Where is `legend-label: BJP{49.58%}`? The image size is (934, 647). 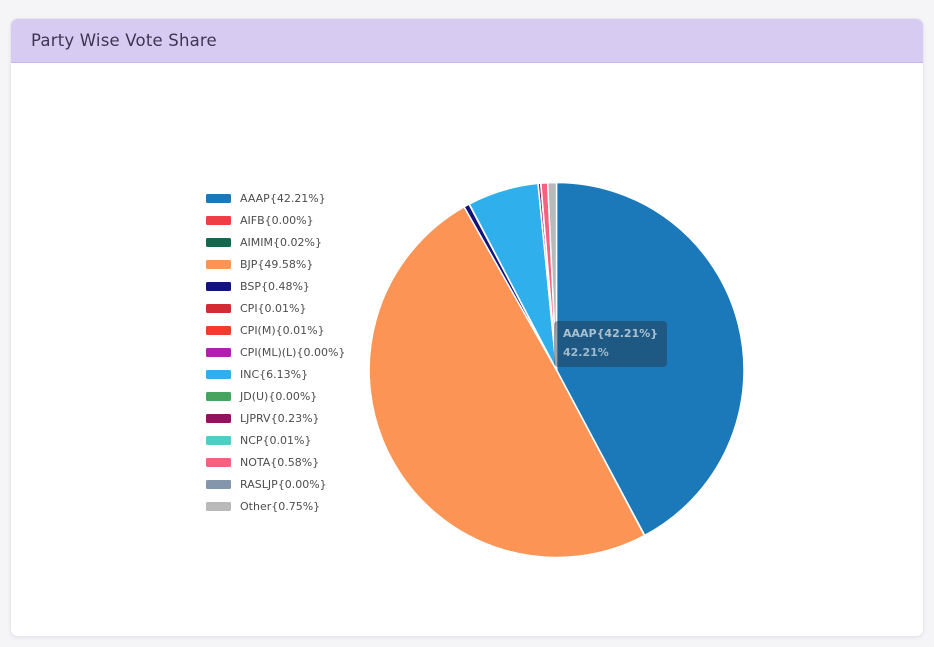 legend-label: BJP{49.58%} is located at coordinates (277, 264).